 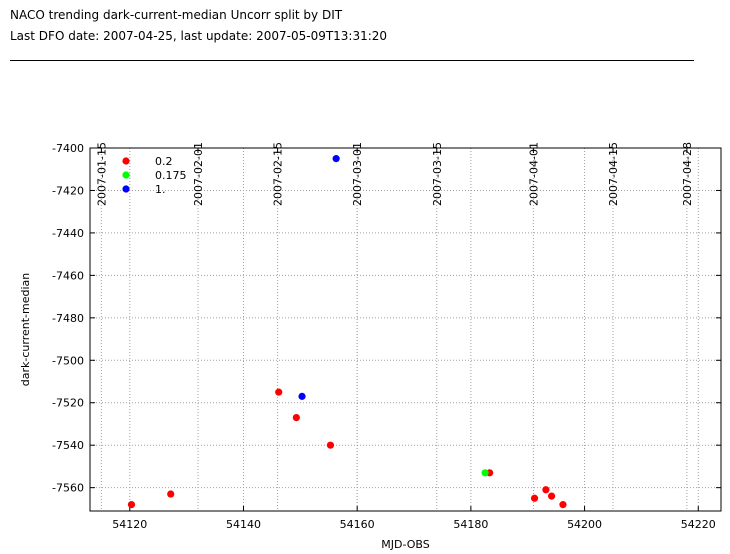 I want to click on y-tick-label: -7480, so click(x=68, y=318).